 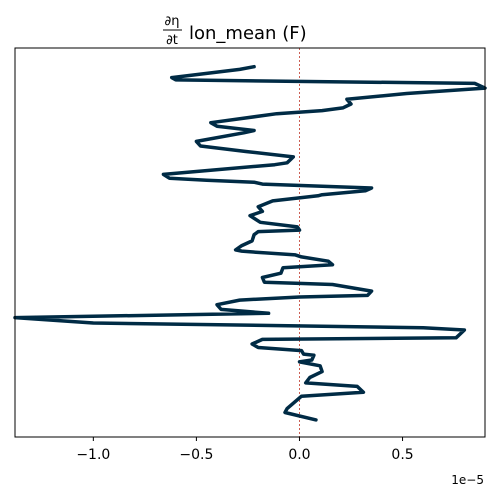 What do you see at coordinates (172, 40) in the screenshot?
I see `title-denominator: ∂t` at bounding box center [172, 40].